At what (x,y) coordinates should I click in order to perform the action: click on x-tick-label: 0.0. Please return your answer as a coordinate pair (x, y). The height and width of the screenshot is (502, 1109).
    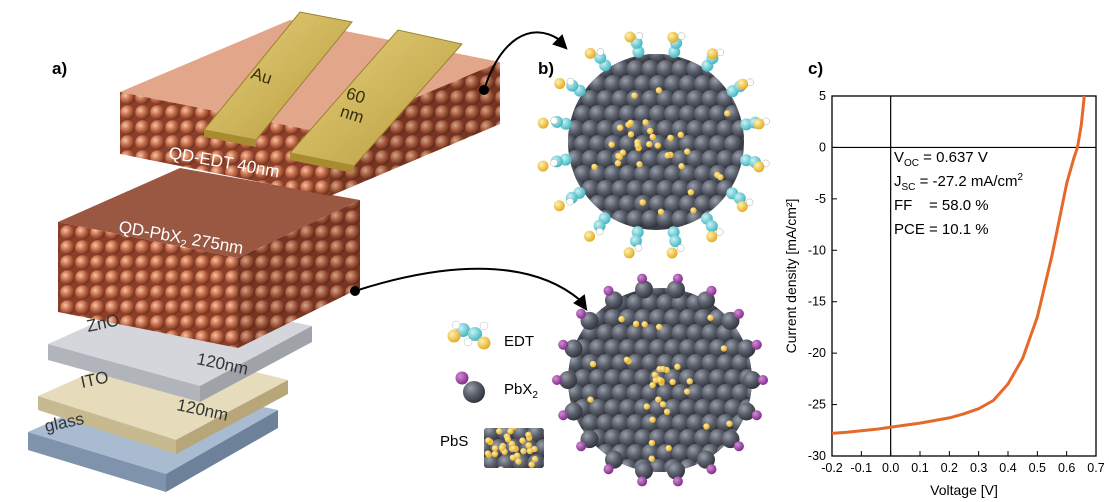
    Looking at the image, I should click on (890, 468).